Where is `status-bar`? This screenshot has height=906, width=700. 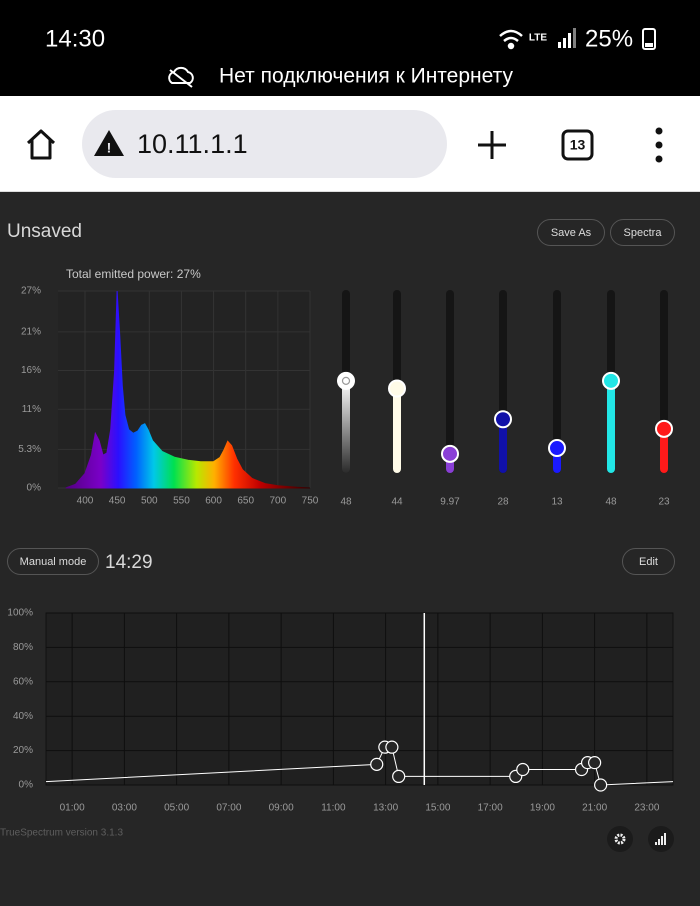
status-bar is located at coordinates (350, 48).